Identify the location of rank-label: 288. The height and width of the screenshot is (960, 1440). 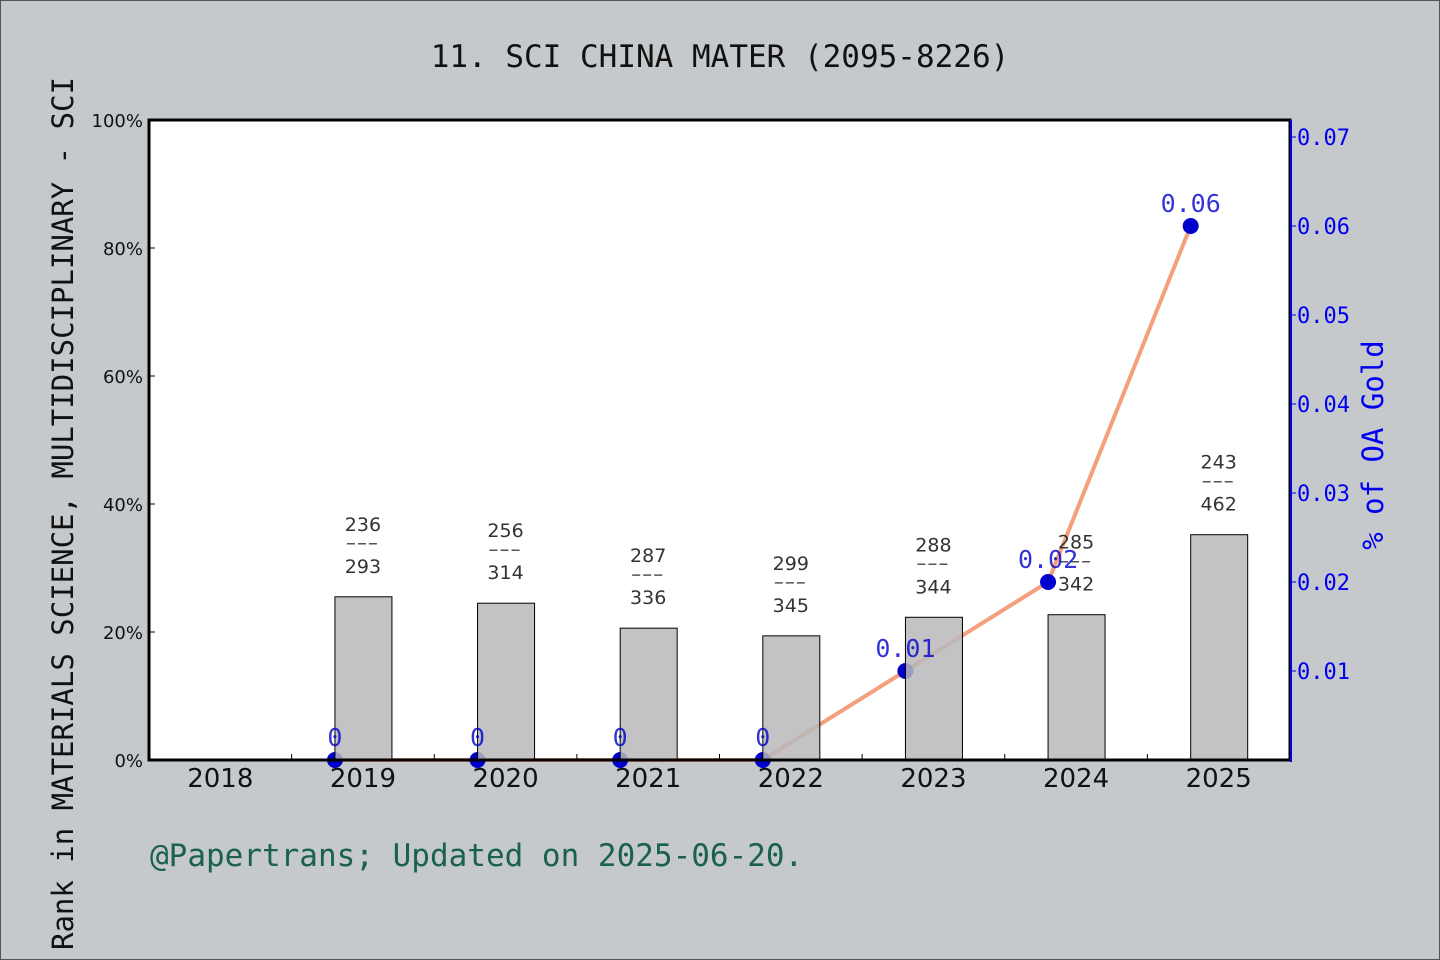
(933, 545).